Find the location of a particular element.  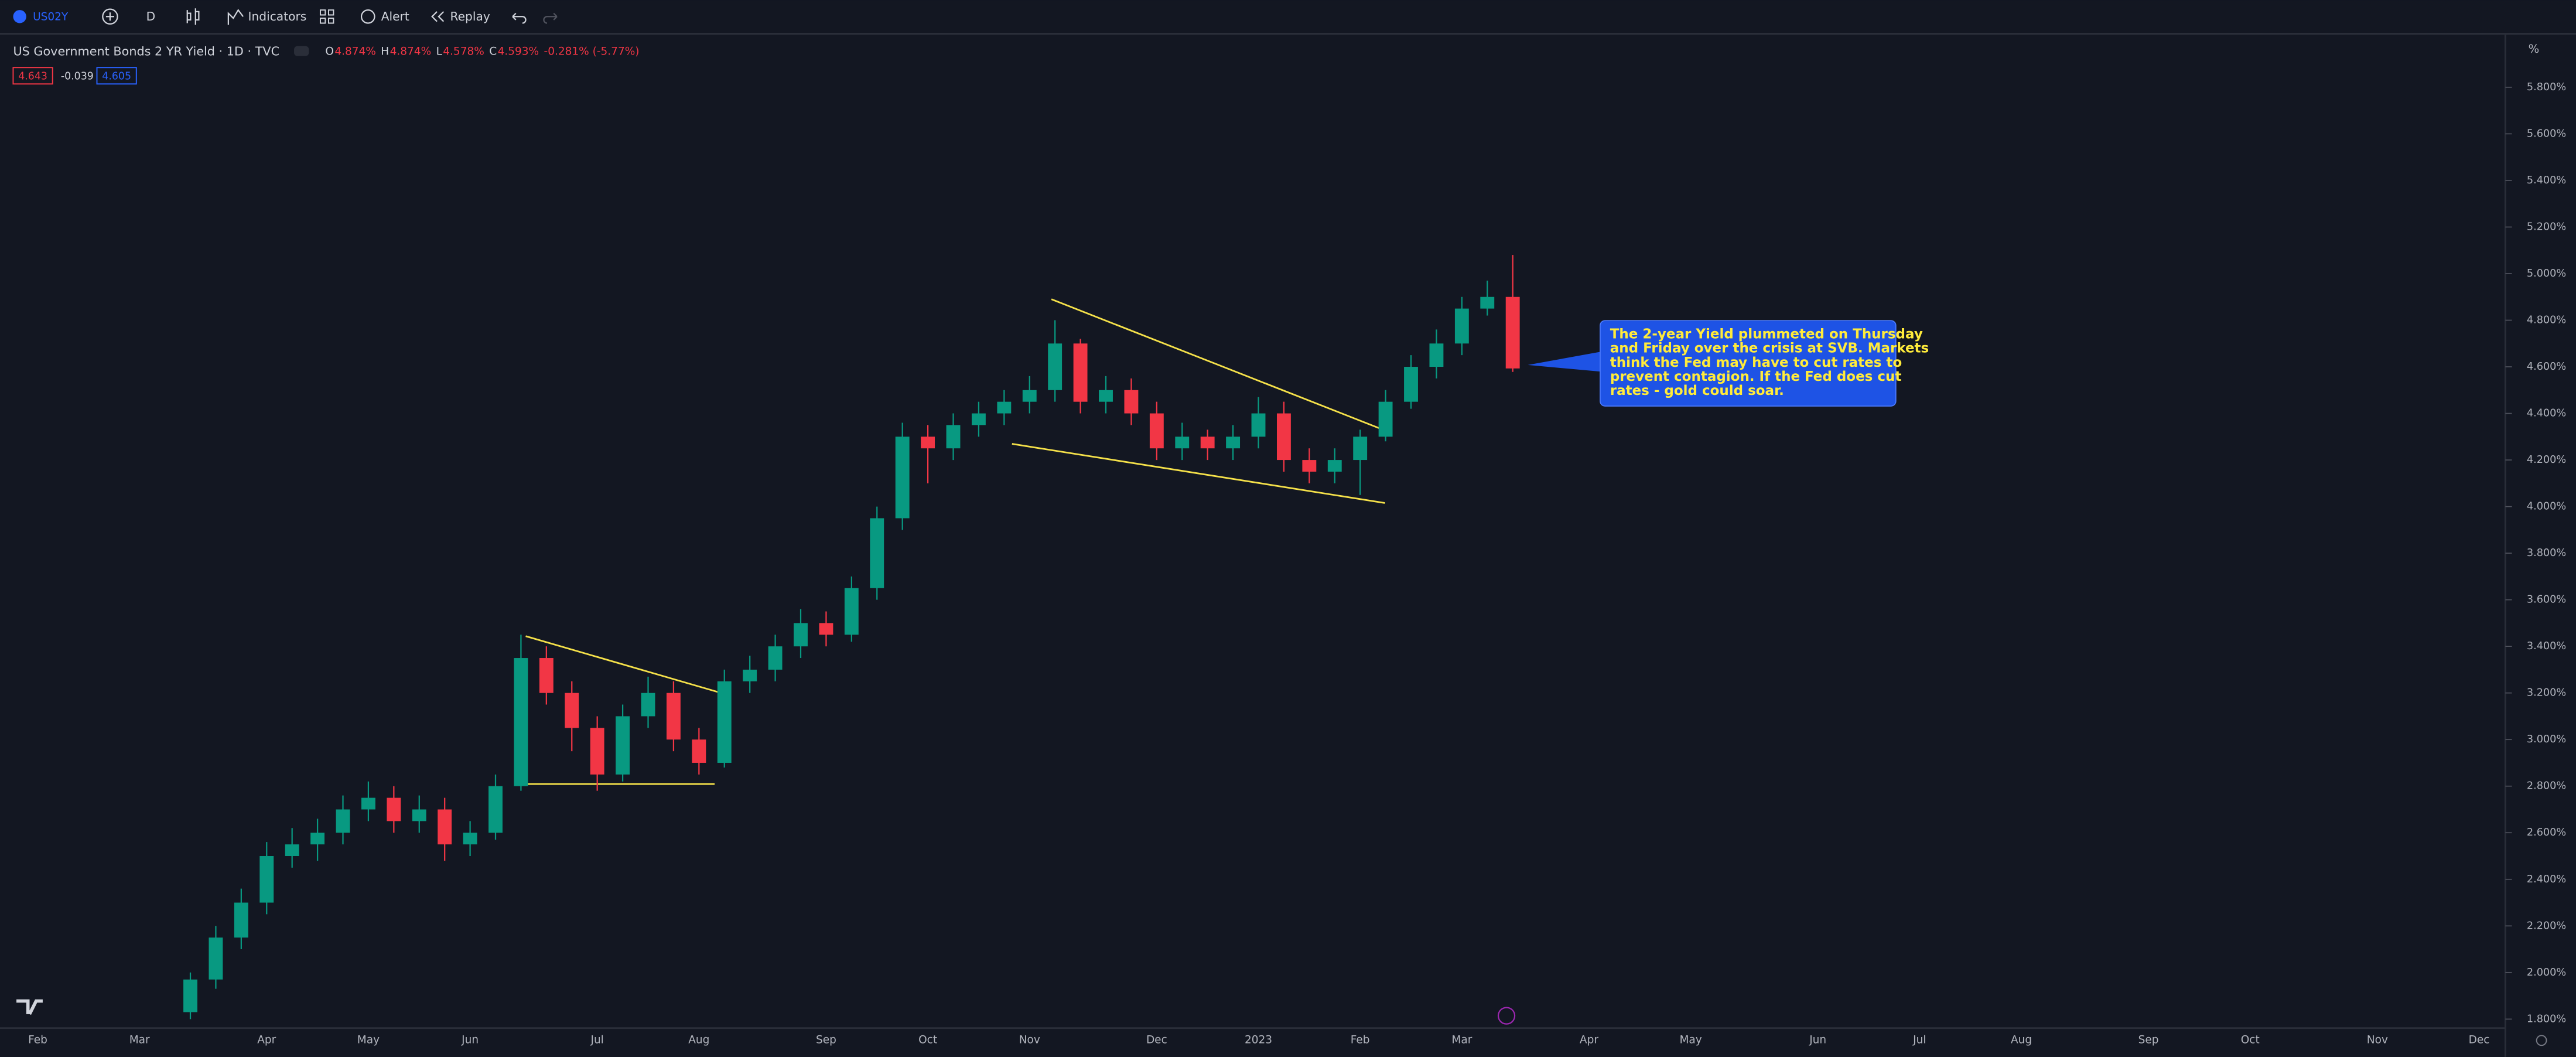

y-tick-label: 2.800% is located at coordinates (2546, 786).